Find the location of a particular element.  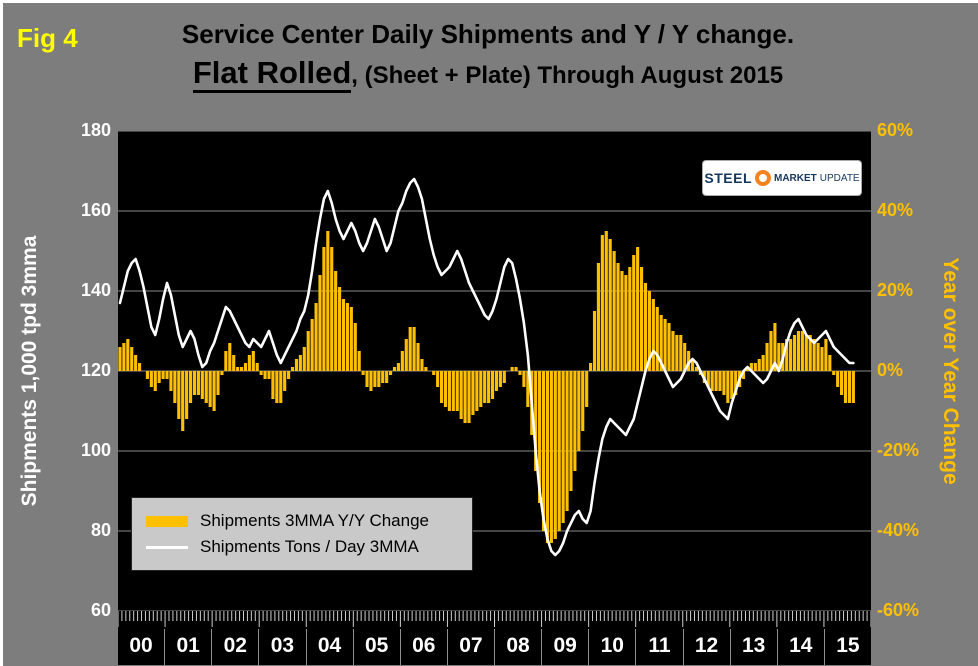

left-axis-tick-label: 160 is located at coordinates (95, 210).